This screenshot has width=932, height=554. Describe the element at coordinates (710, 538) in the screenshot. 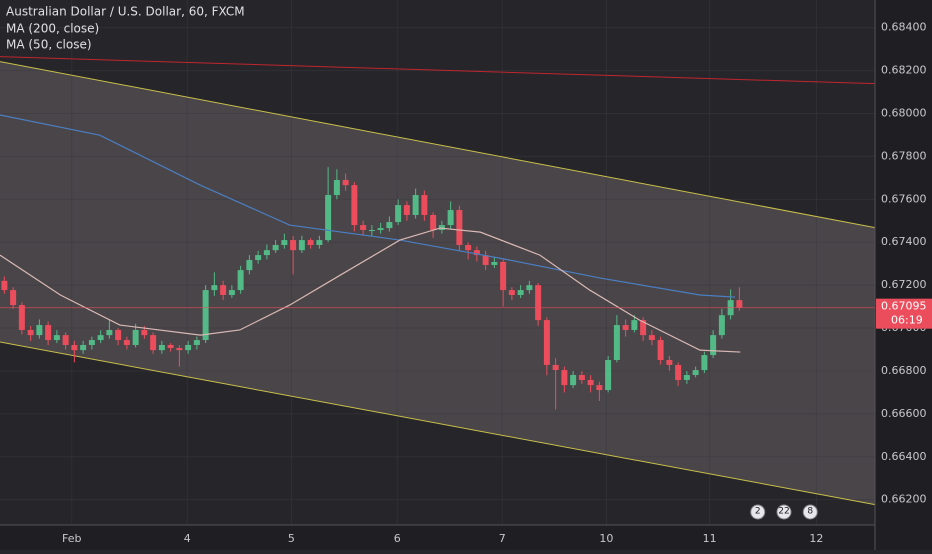

I see `x-tick-label: 11` at that location.